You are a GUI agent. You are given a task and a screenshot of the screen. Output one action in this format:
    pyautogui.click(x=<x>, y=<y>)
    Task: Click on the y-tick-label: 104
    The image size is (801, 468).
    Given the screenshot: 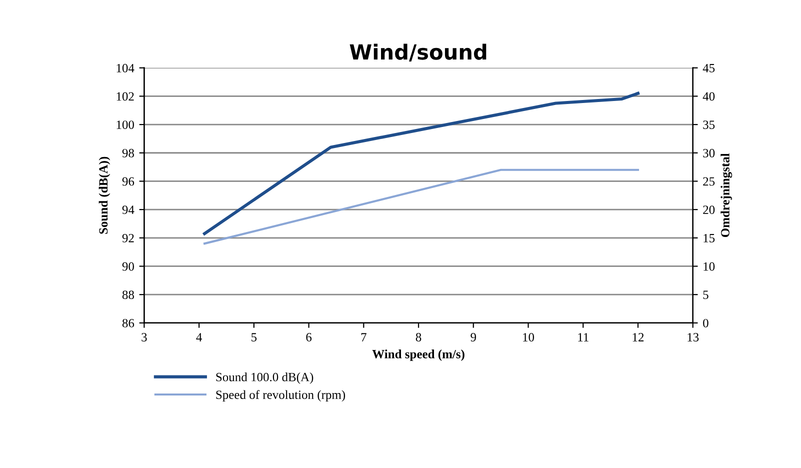 What is the action you would take?
    pyautogui.click(x=125, y=68)
    